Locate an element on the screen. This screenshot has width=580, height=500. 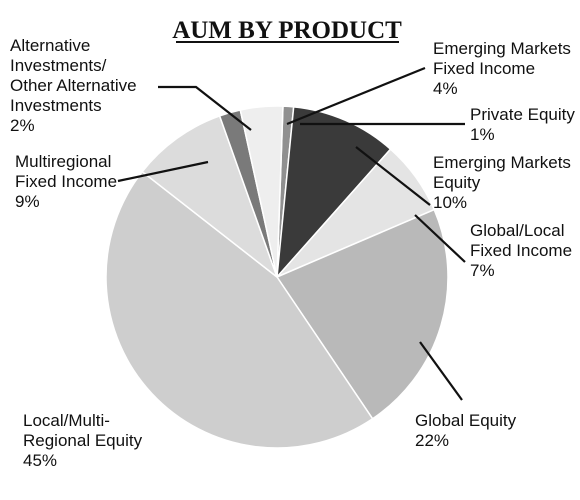
slice-value-label: 2% is located at coordinates (22, 125).